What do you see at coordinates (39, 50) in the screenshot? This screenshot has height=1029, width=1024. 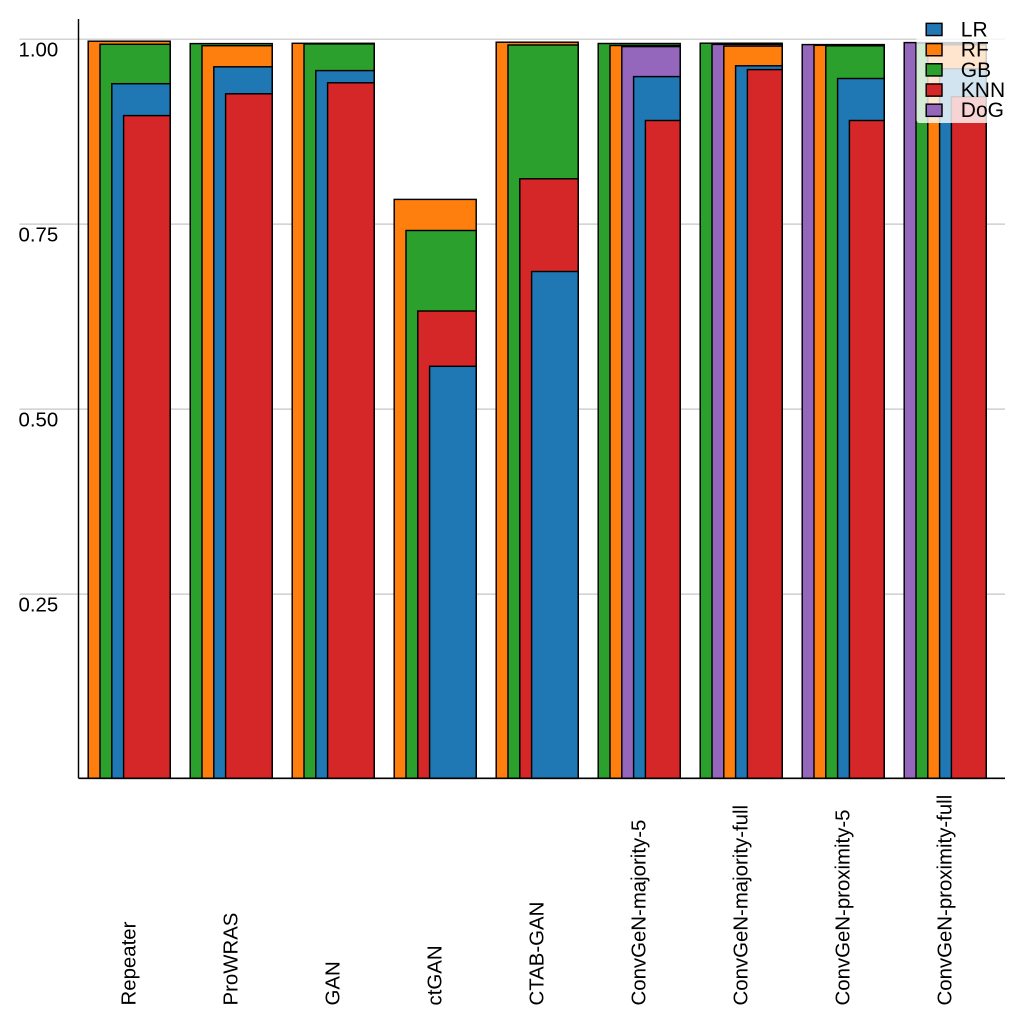 I see `svg-text: 1.00` at bounding box center [39, 50].